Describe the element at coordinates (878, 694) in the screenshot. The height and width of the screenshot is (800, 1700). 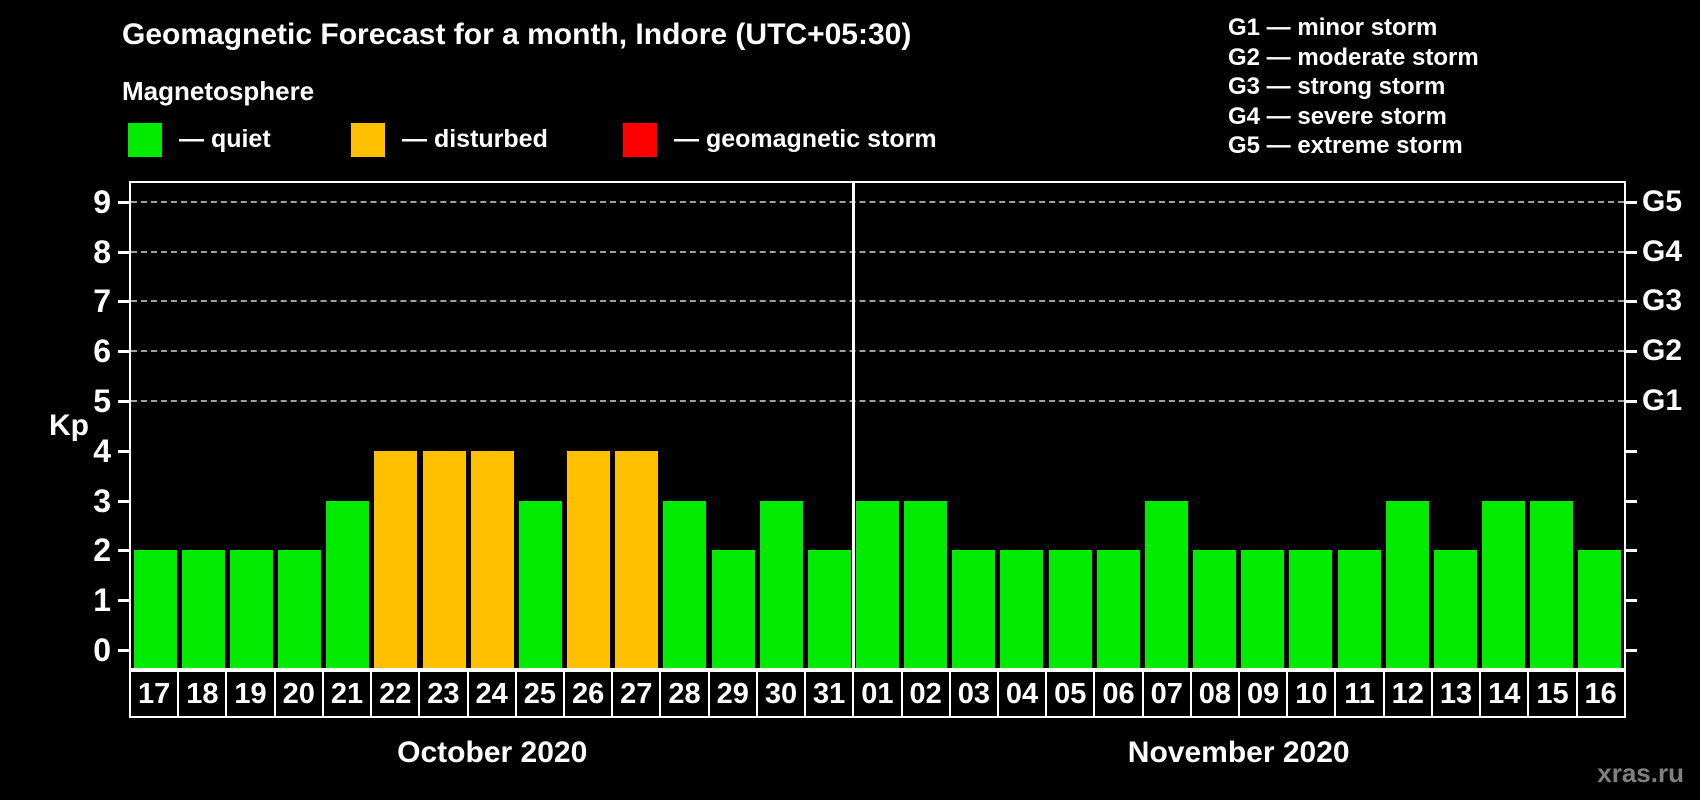
I see `day-cell-01: 01` at that location.